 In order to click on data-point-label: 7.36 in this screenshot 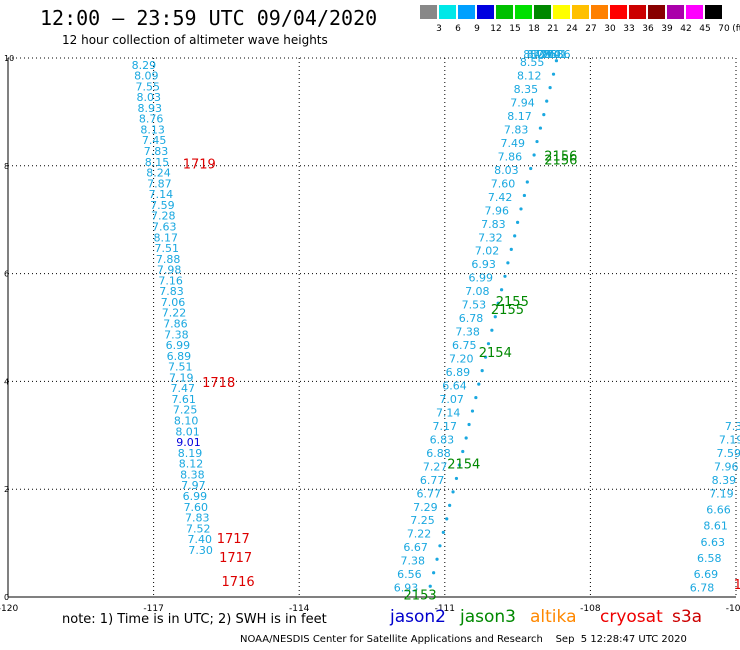, I will do `click(558, 54)`.